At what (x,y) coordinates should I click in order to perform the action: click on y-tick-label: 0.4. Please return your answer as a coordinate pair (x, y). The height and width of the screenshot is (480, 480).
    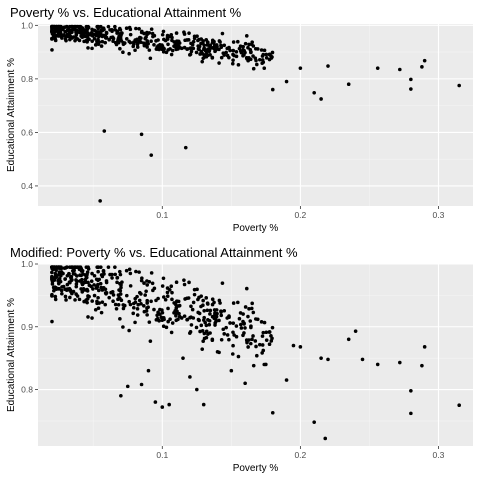
    Looking at the image, I should click on (27, 186).